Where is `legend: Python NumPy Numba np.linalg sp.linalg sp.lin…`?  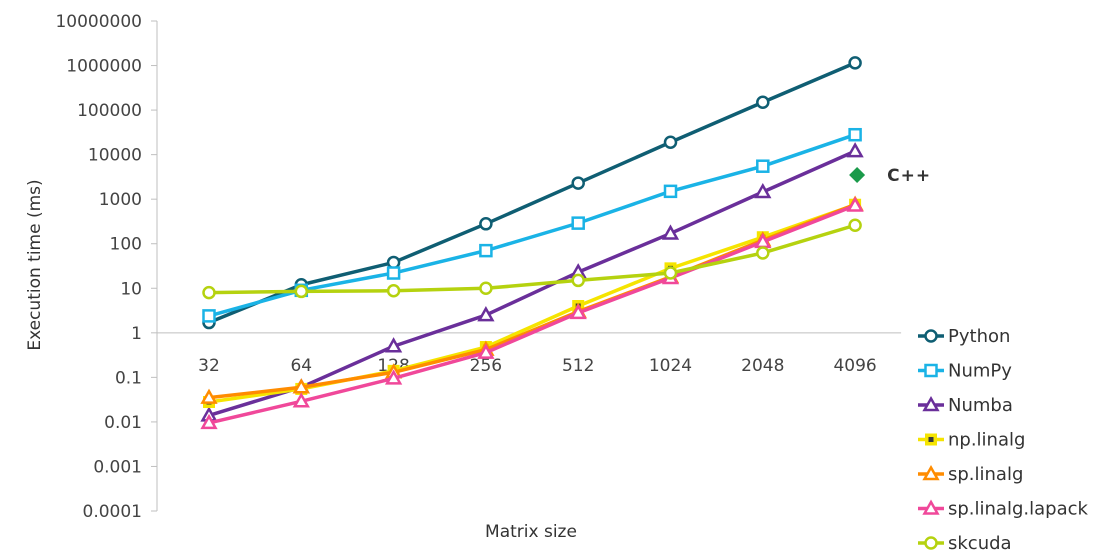
legend: Python NumPy Numba np.linalg sp.linalg sp.lin… is located at coordinates (1003, 440).